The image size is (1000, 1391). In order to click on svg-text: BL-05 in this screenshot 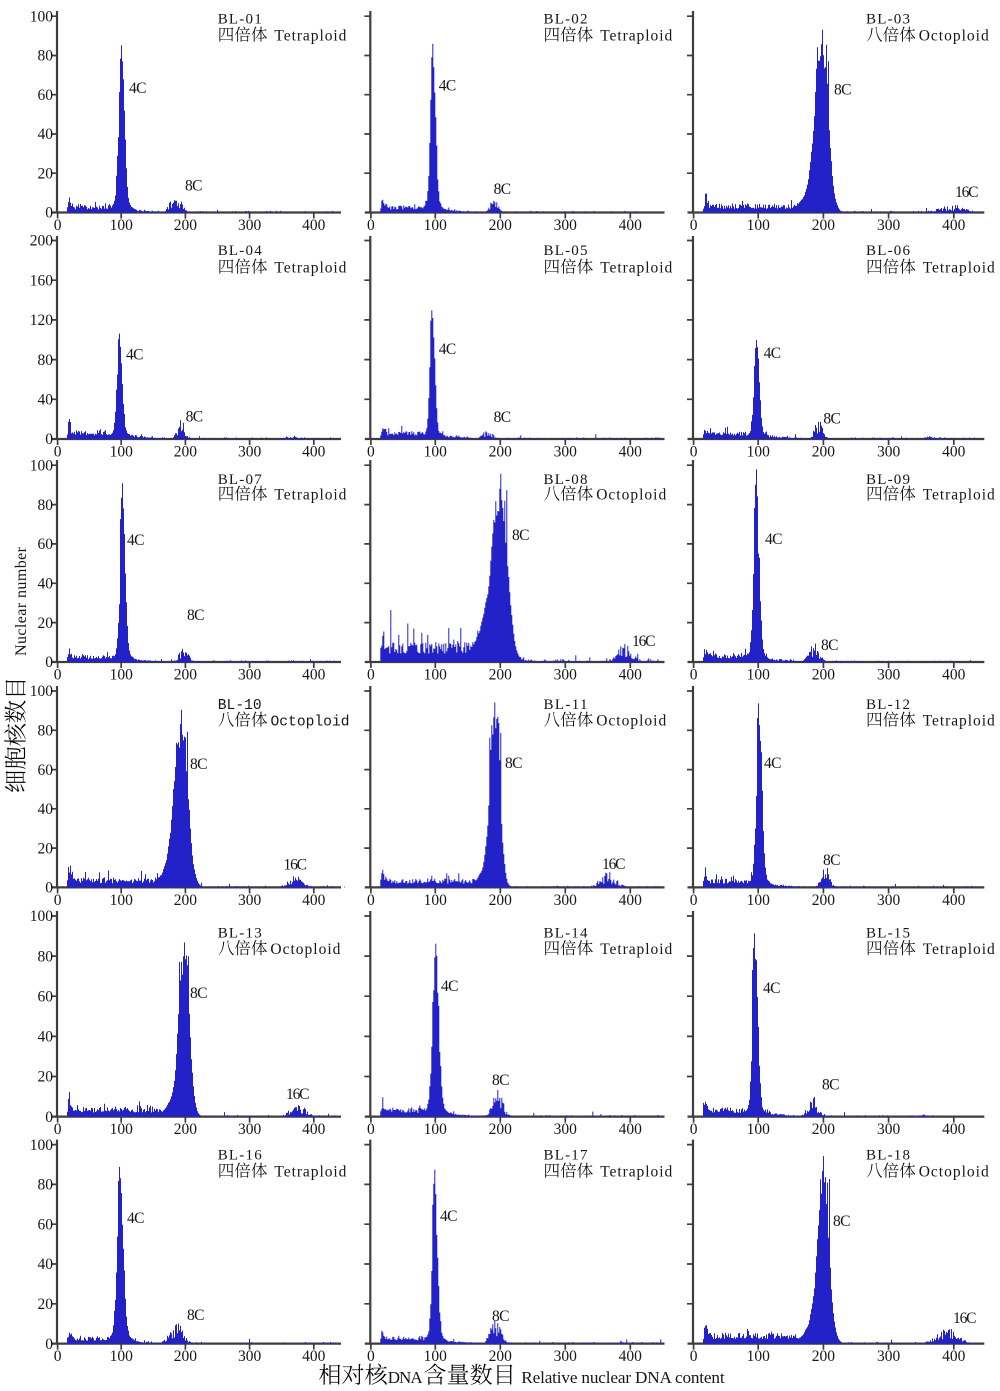, I will do `click(566, 251)`.